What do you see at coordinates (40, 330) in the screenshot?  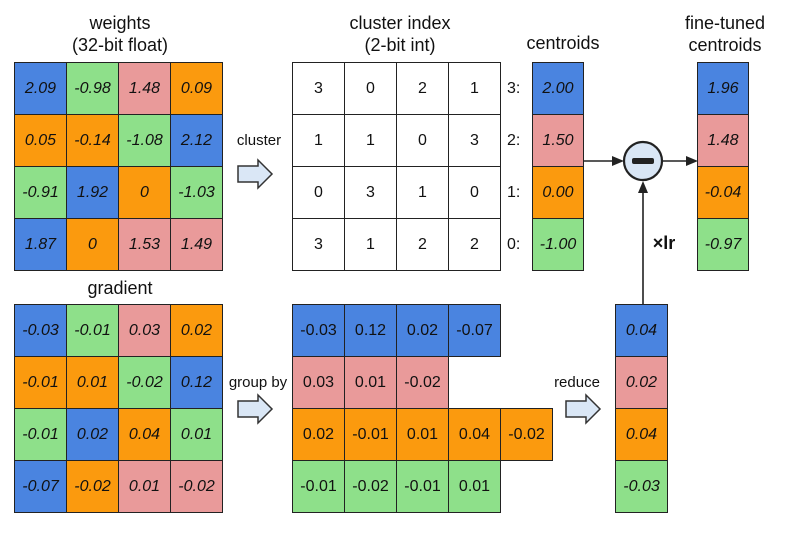 I see `gradient-cell: -0.03` at bounding box center [40, 330].